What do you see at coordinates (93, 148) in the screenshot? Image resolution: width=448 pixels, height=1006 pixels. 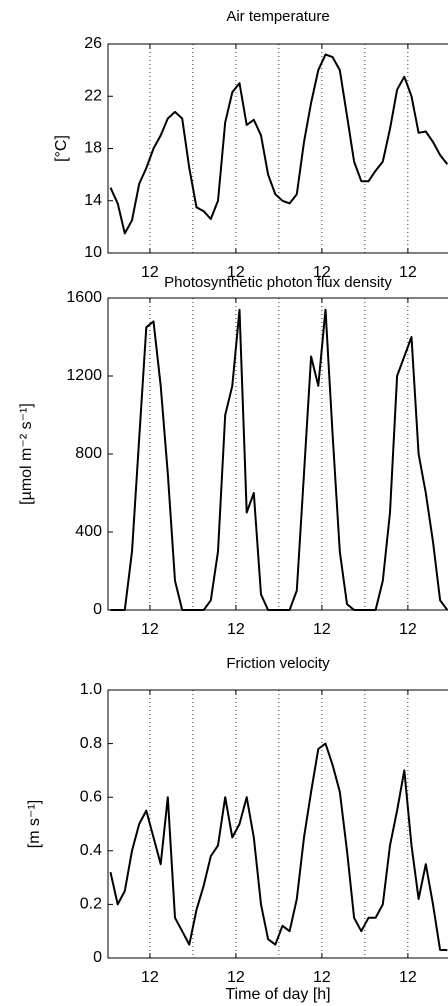 I see `y-tick-label: 18` at bounding box center [93, 148].